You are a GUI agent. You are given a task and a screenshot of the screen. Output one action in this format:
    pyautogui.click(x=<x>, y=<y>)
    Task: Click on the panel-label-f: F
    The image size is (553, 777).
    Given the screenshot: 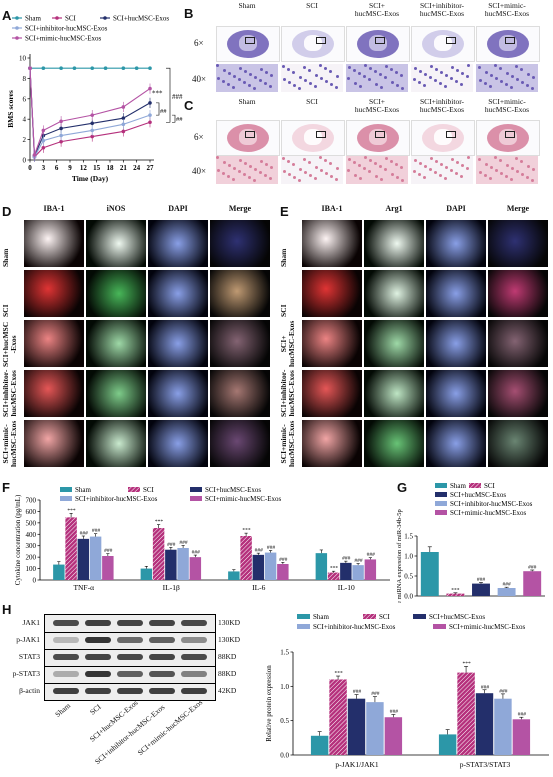 What is the action you would take?
    pyautogui.click(x=6, y=487)
    